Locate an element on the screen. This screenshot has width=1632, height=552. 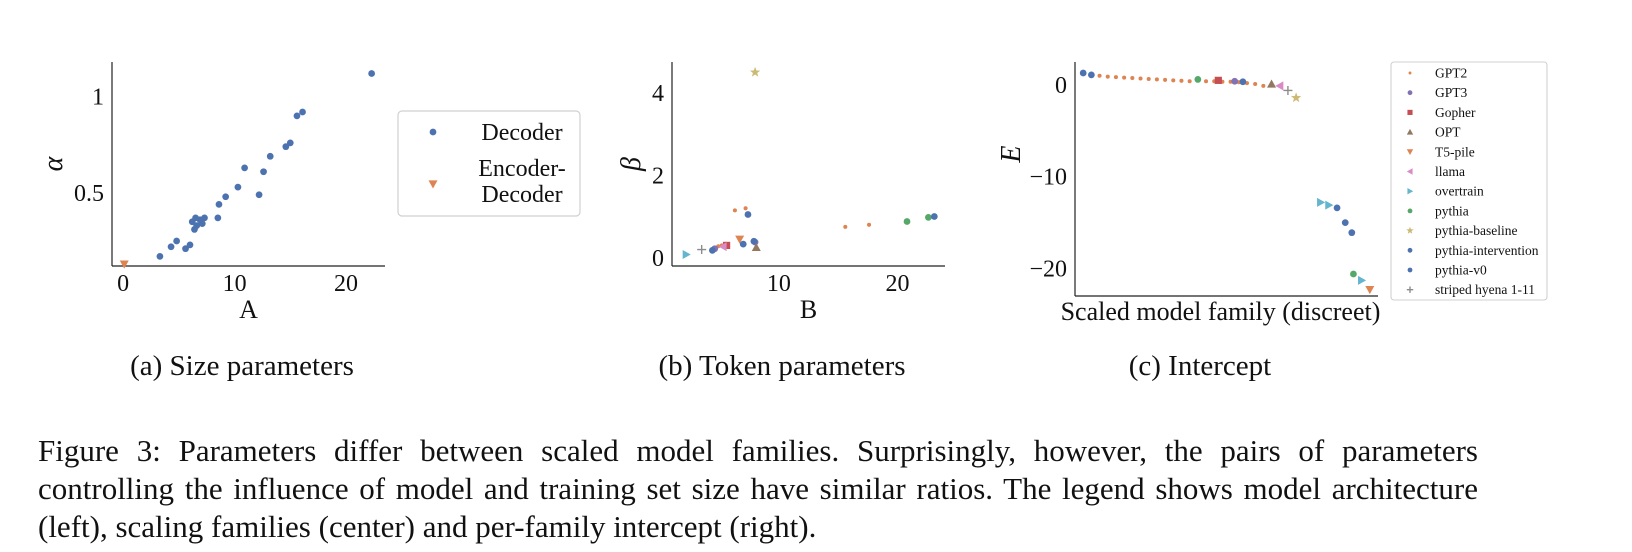
y-tick-label: 1 is located at coordinates (98, 98).